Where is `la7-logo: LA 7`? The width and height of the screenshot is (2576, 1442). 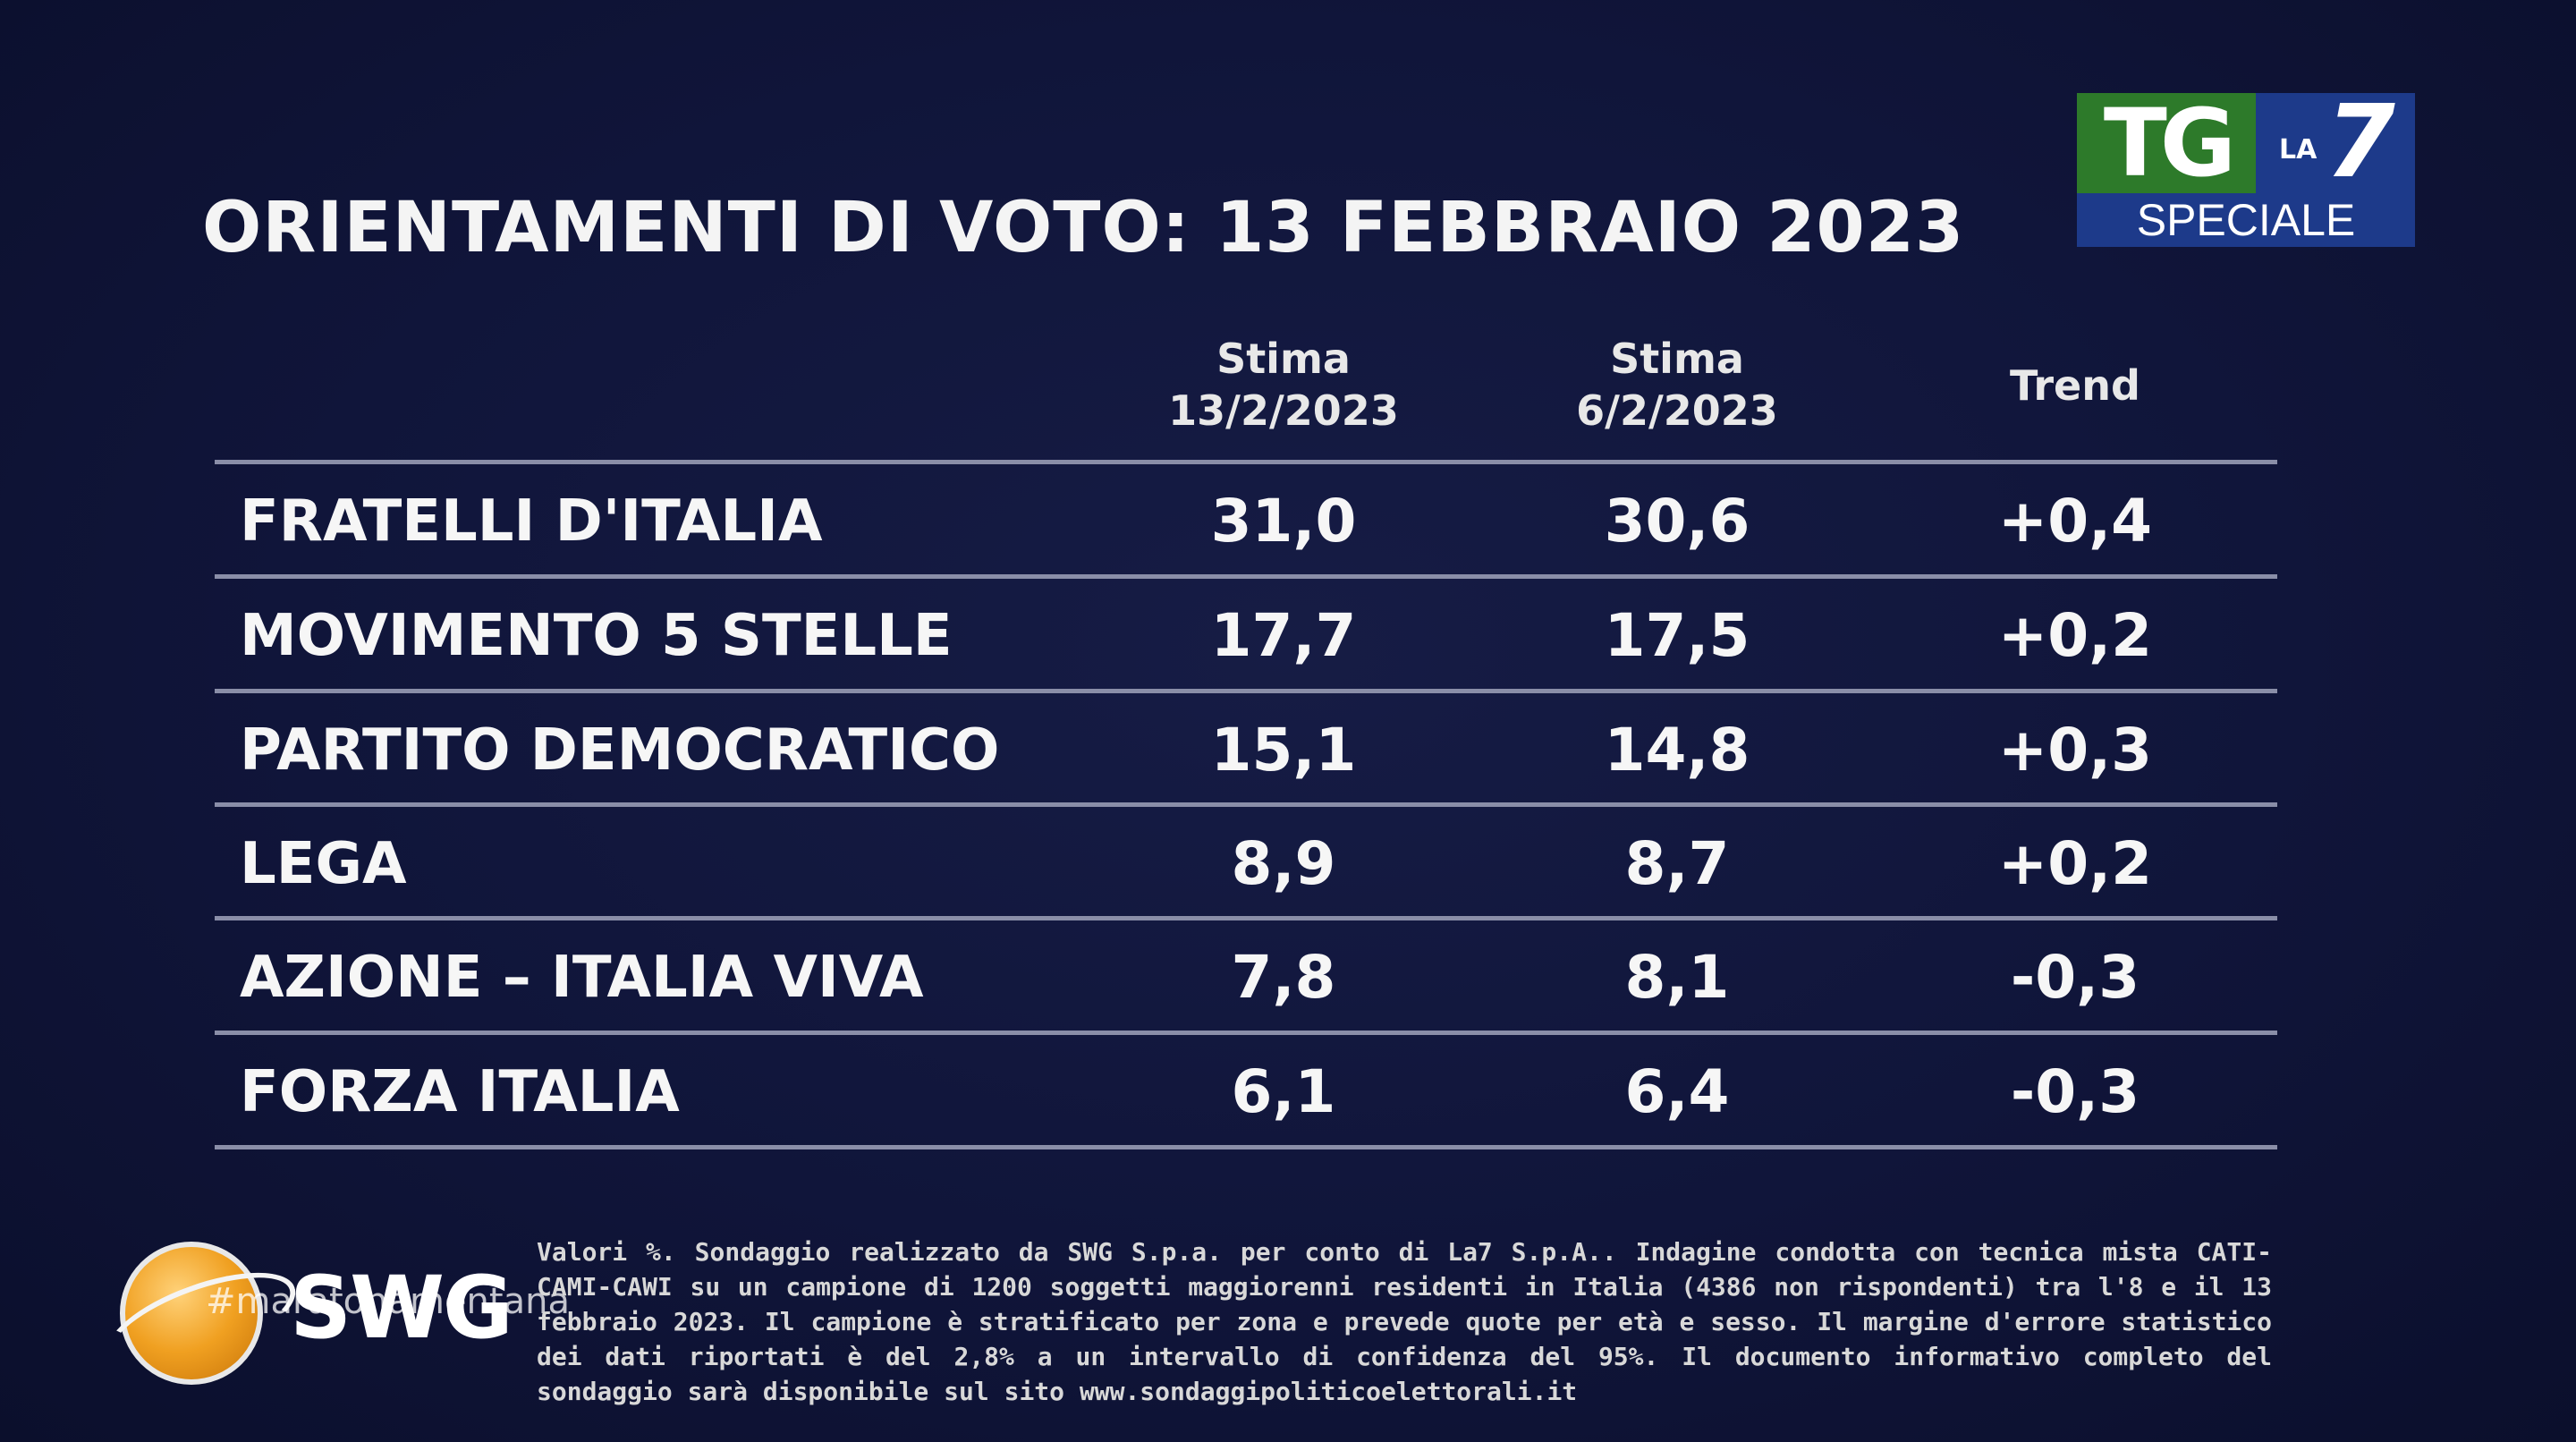
la7-logo: LA 7 is located at coordinates (2335, 142).